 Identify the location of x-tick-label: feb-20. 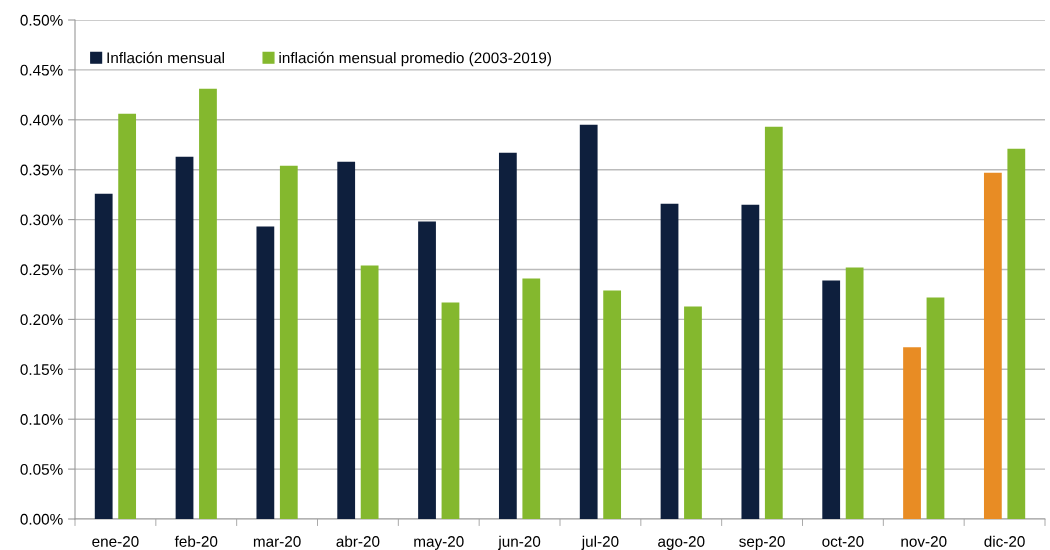
(196, 541).